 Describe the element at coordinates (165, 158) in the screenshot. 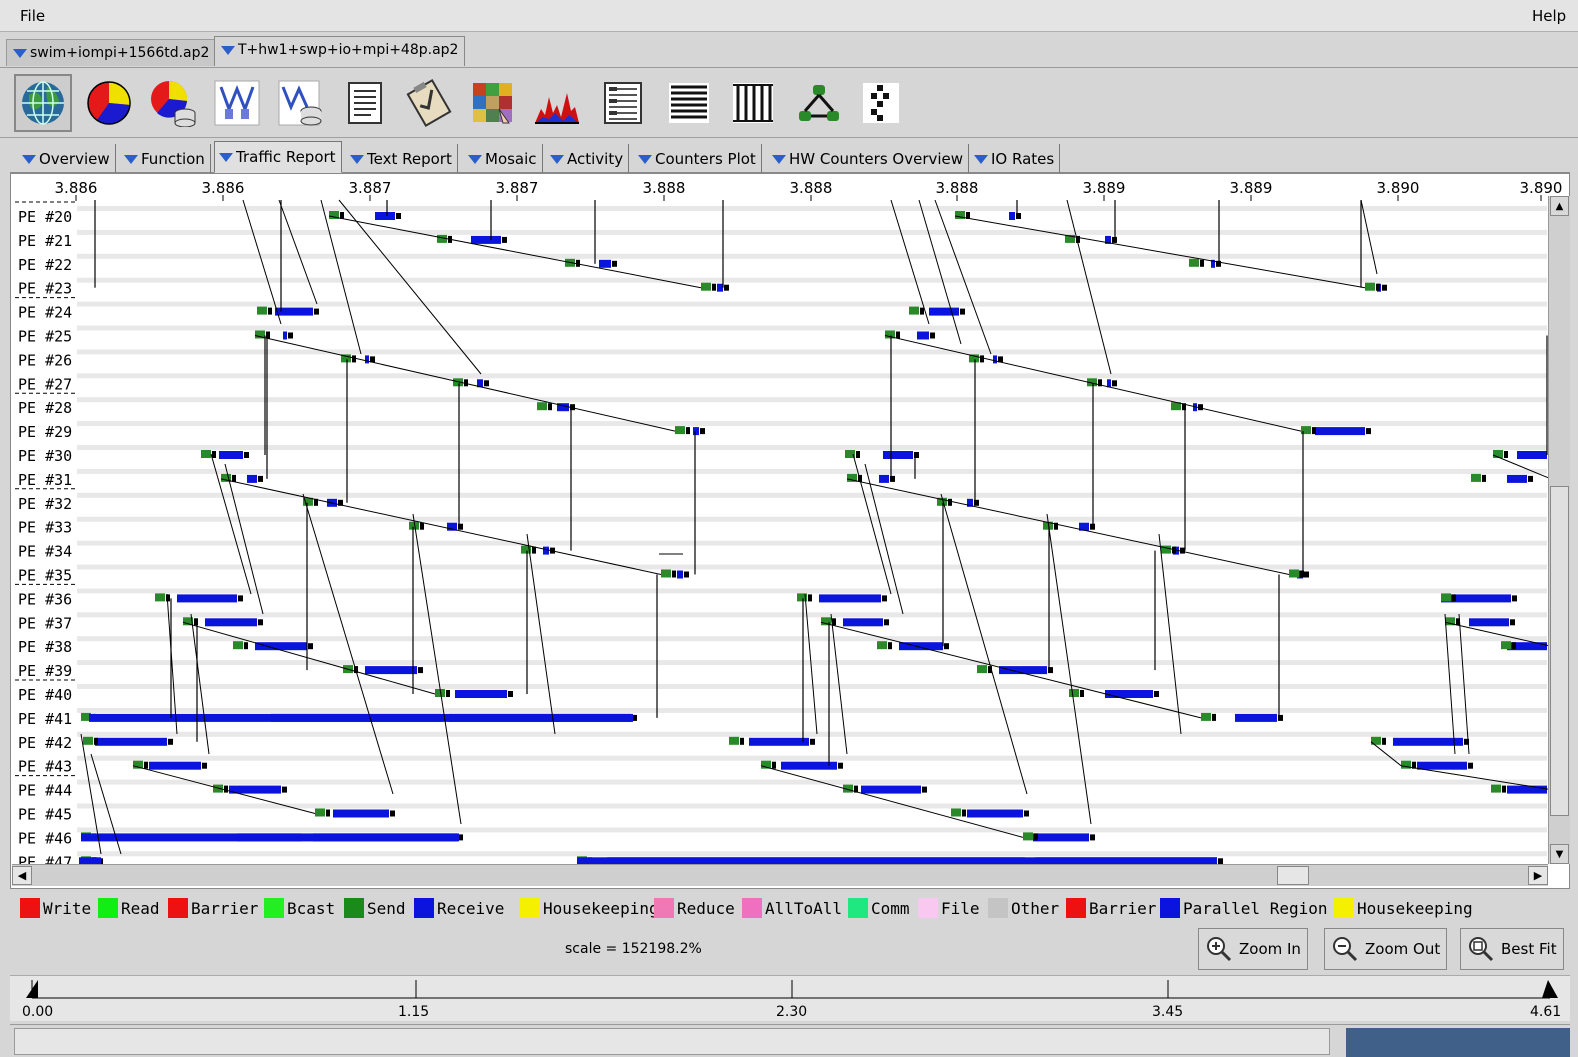

I see `tab-function: Function` at that location.